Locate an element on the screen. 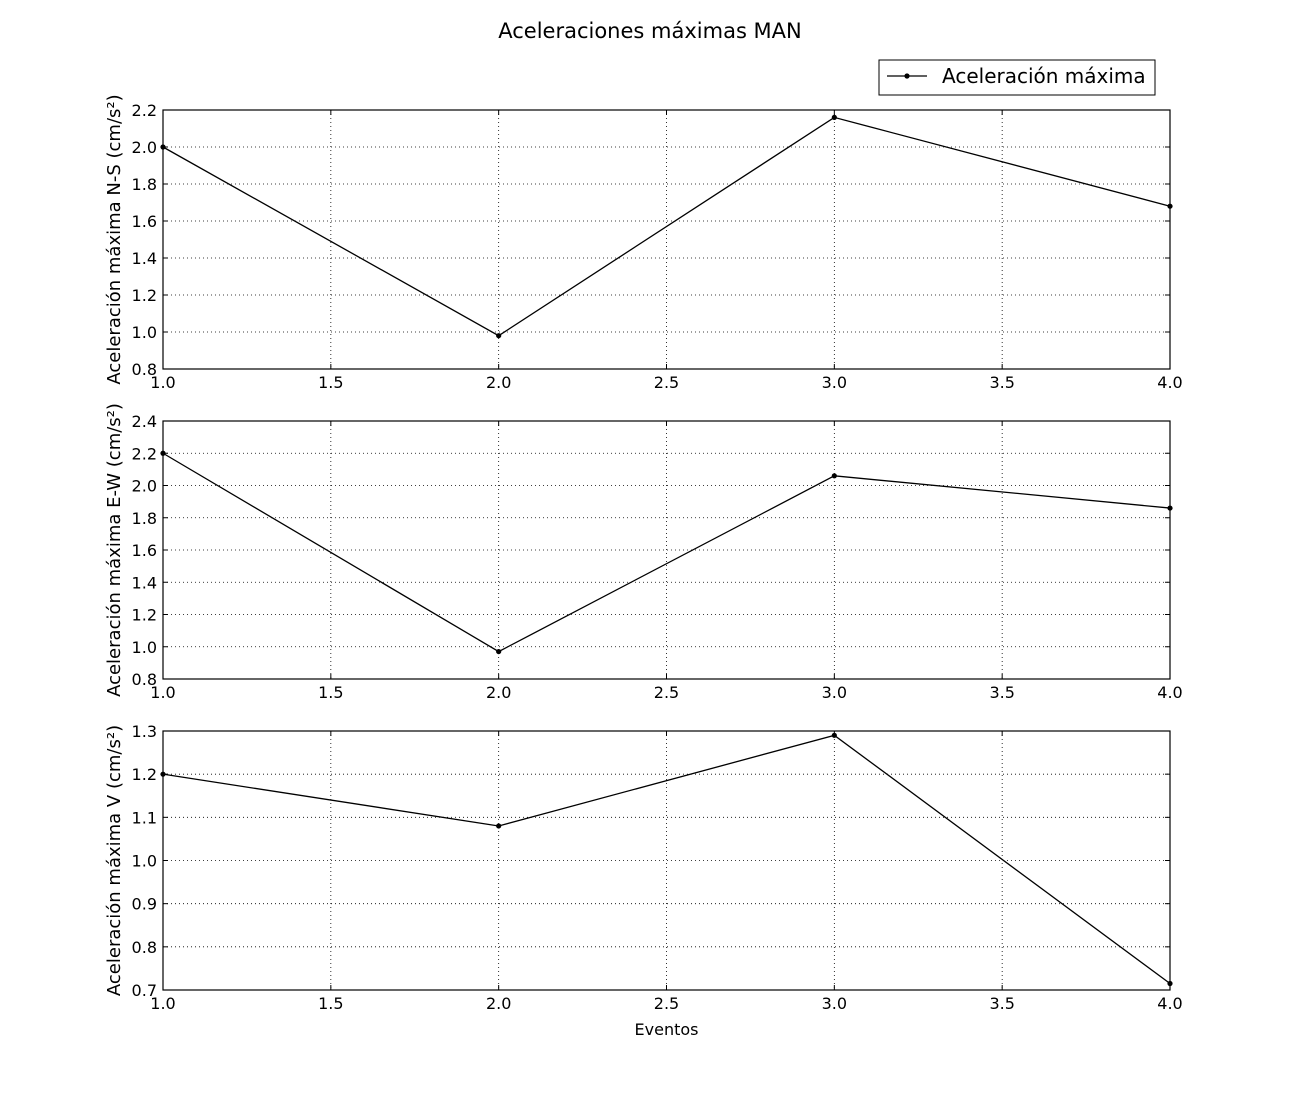  y-tick-label: 0.7 is located at coordinates (144, 990).